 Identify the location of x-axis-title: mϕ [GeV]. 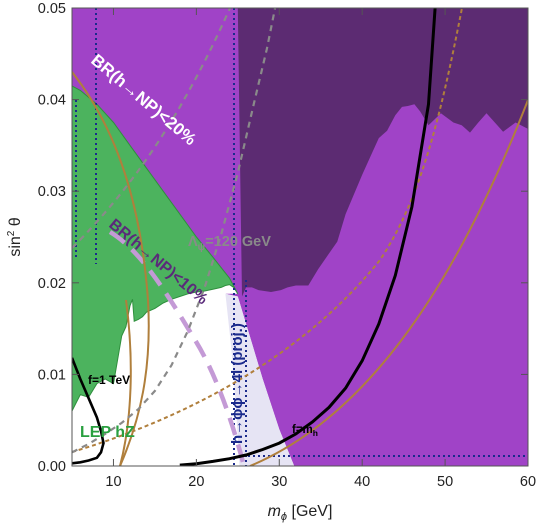
(300, 513).